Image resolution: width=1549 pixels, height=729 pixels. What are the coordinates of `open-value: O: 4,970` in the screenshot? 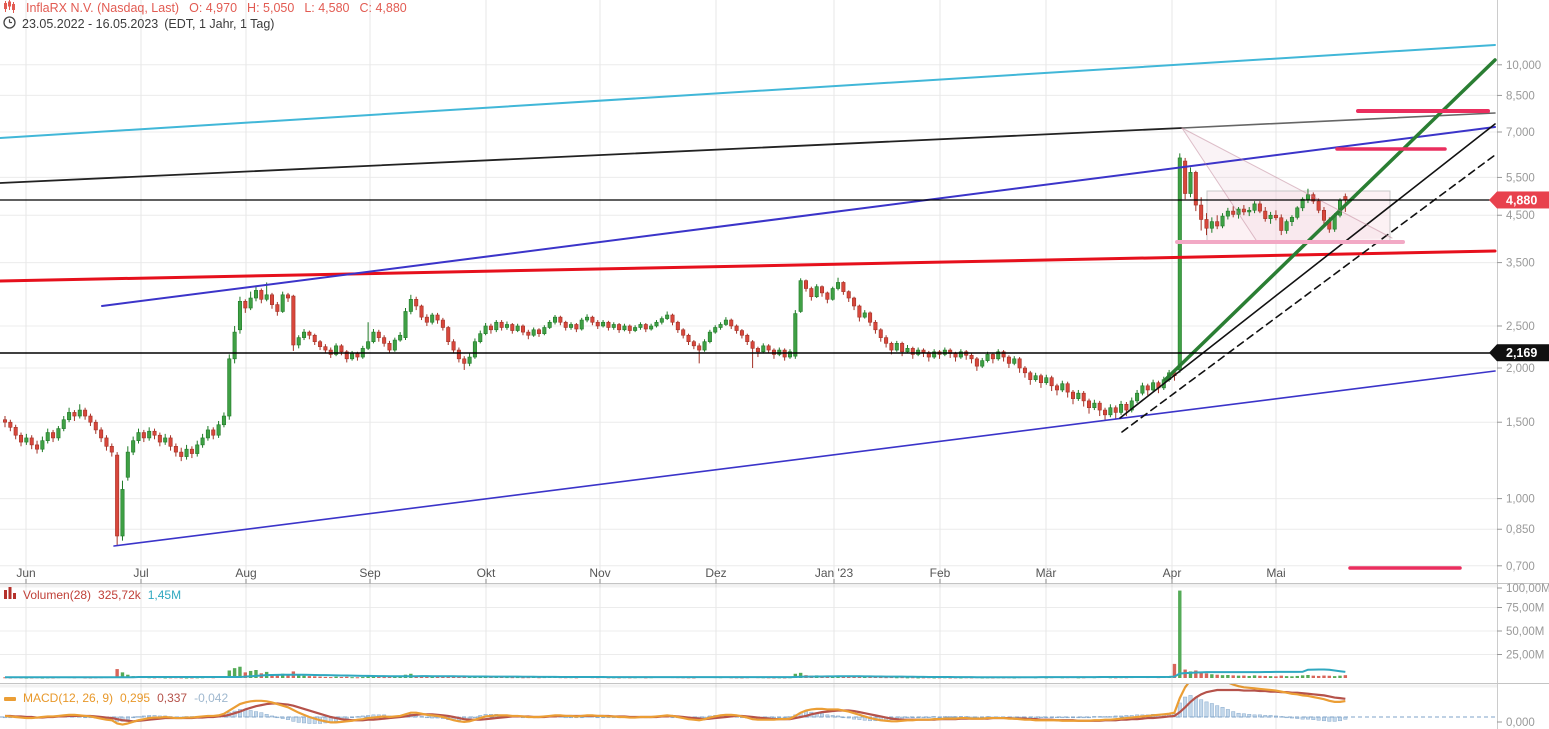 It's located at (213, 8).